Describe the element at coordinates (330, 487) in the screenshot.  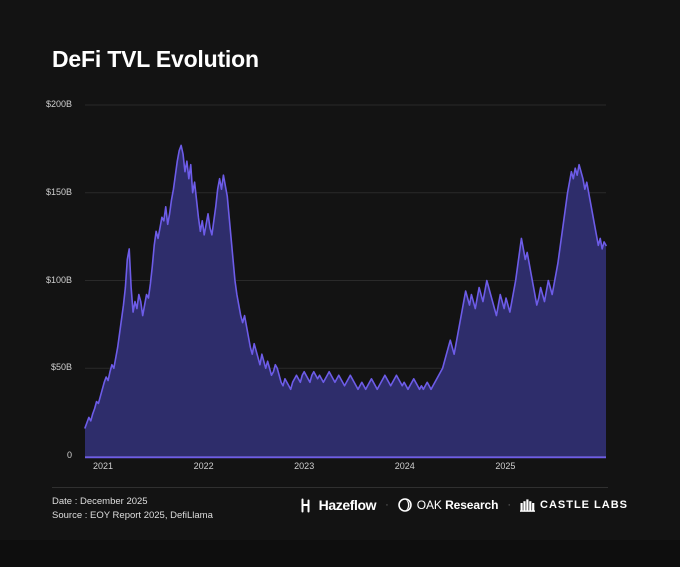
I see `footer-divider` at that location.